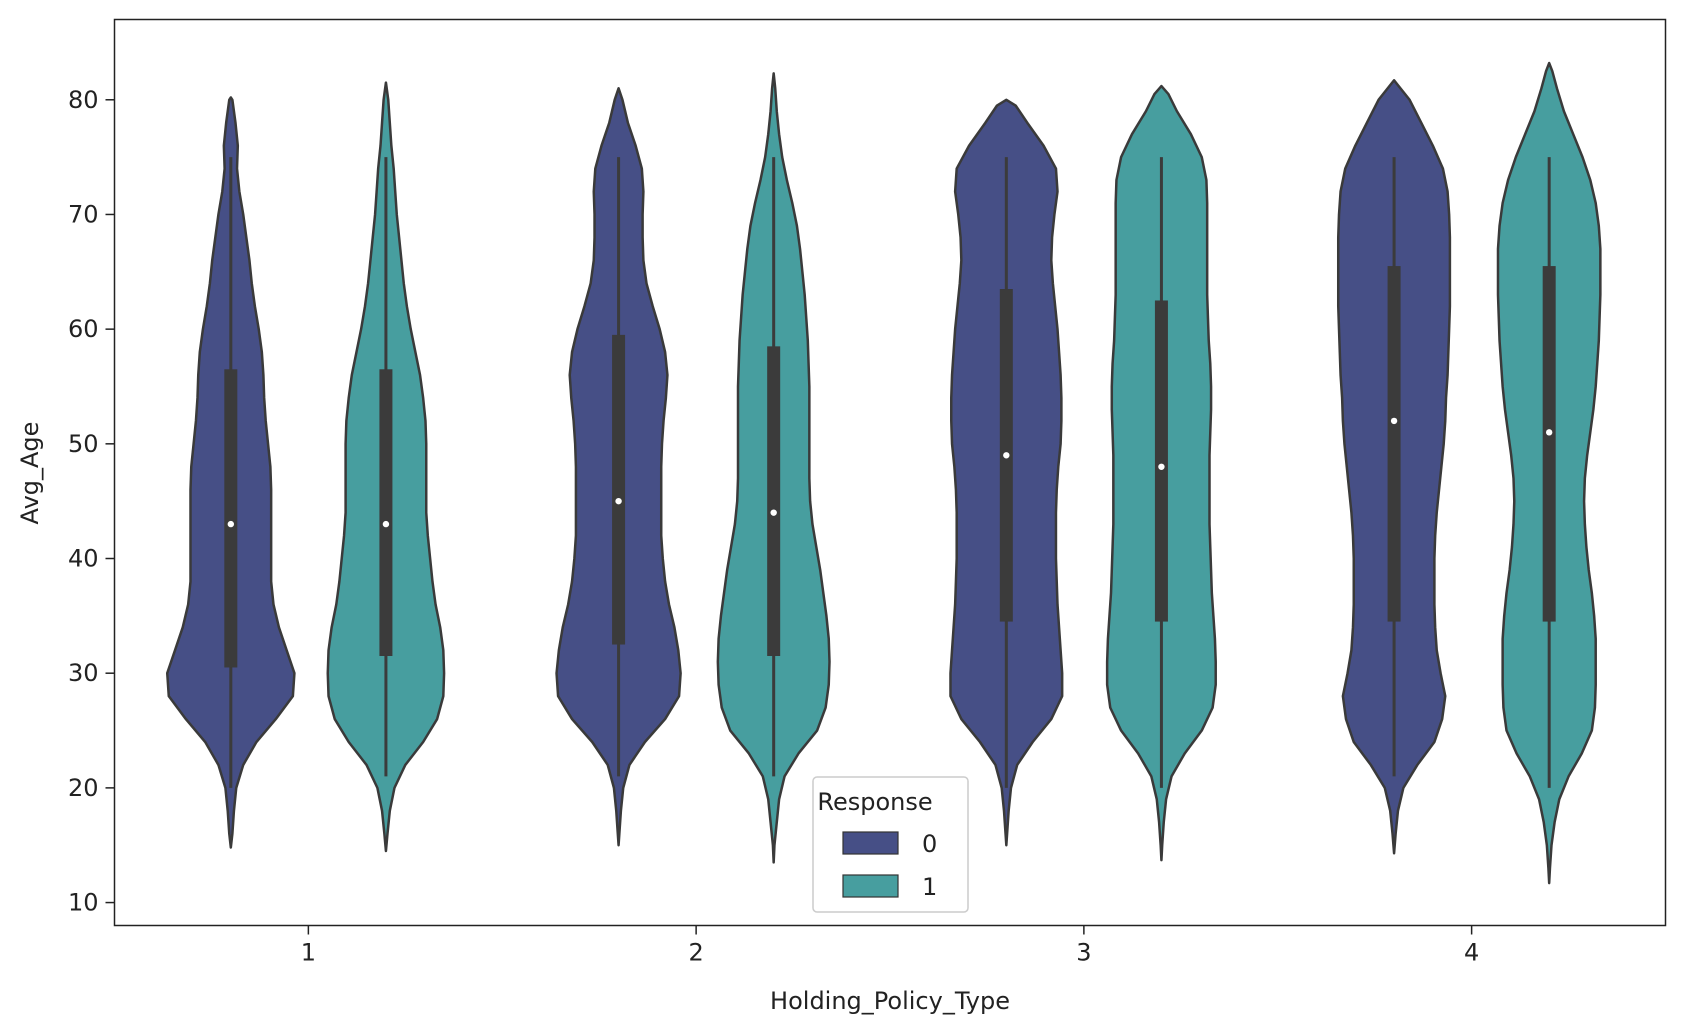 This screenshot has width=1684, height=1033. I want to click on y-tick-label-40: 40, so click(83, 559).